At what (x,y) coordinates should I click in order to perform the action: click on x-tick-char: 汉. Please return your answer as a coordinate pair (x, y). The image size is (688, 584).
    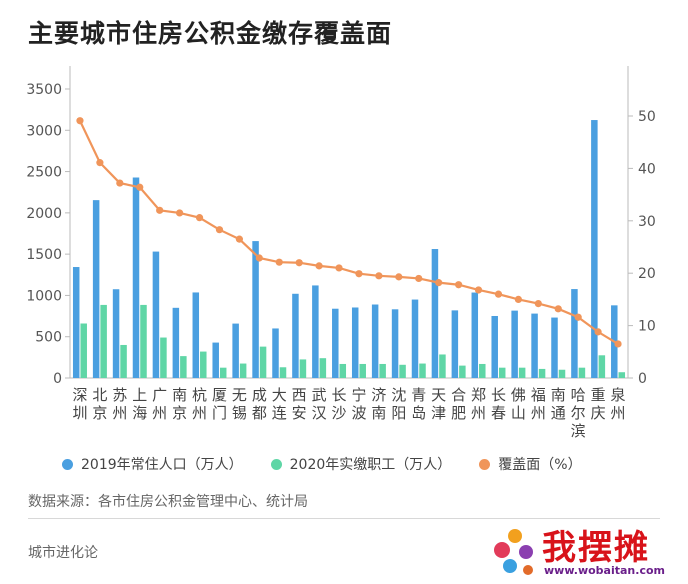
    Looking at the image, I should click on (319, 413).